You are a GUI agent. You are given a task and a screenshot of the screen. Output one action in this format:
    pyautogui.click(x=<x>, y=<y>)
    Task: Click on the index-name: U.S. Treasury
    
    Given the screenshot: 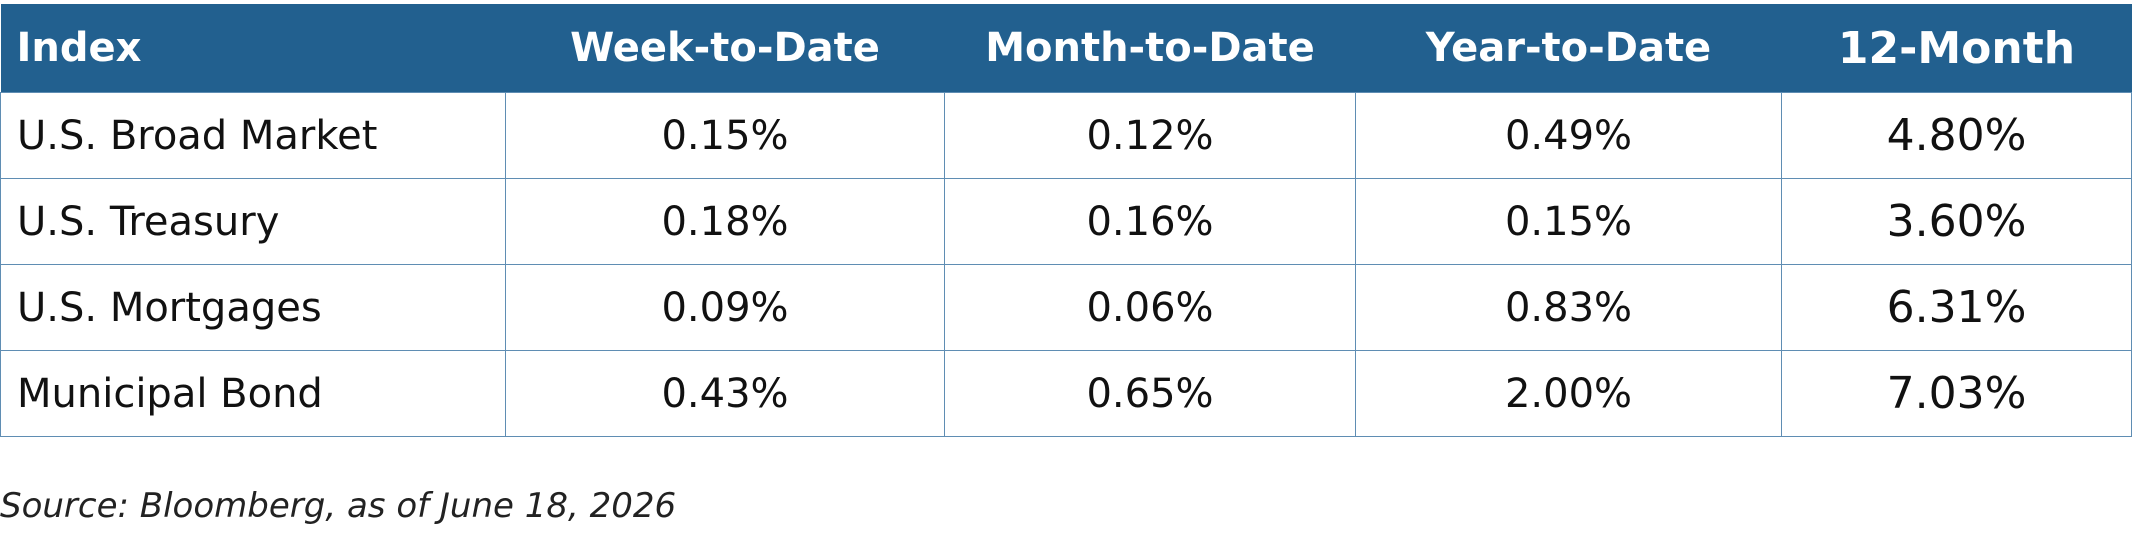 What is the action you would take?
    pyautogui.click(x=253, y=221)
    